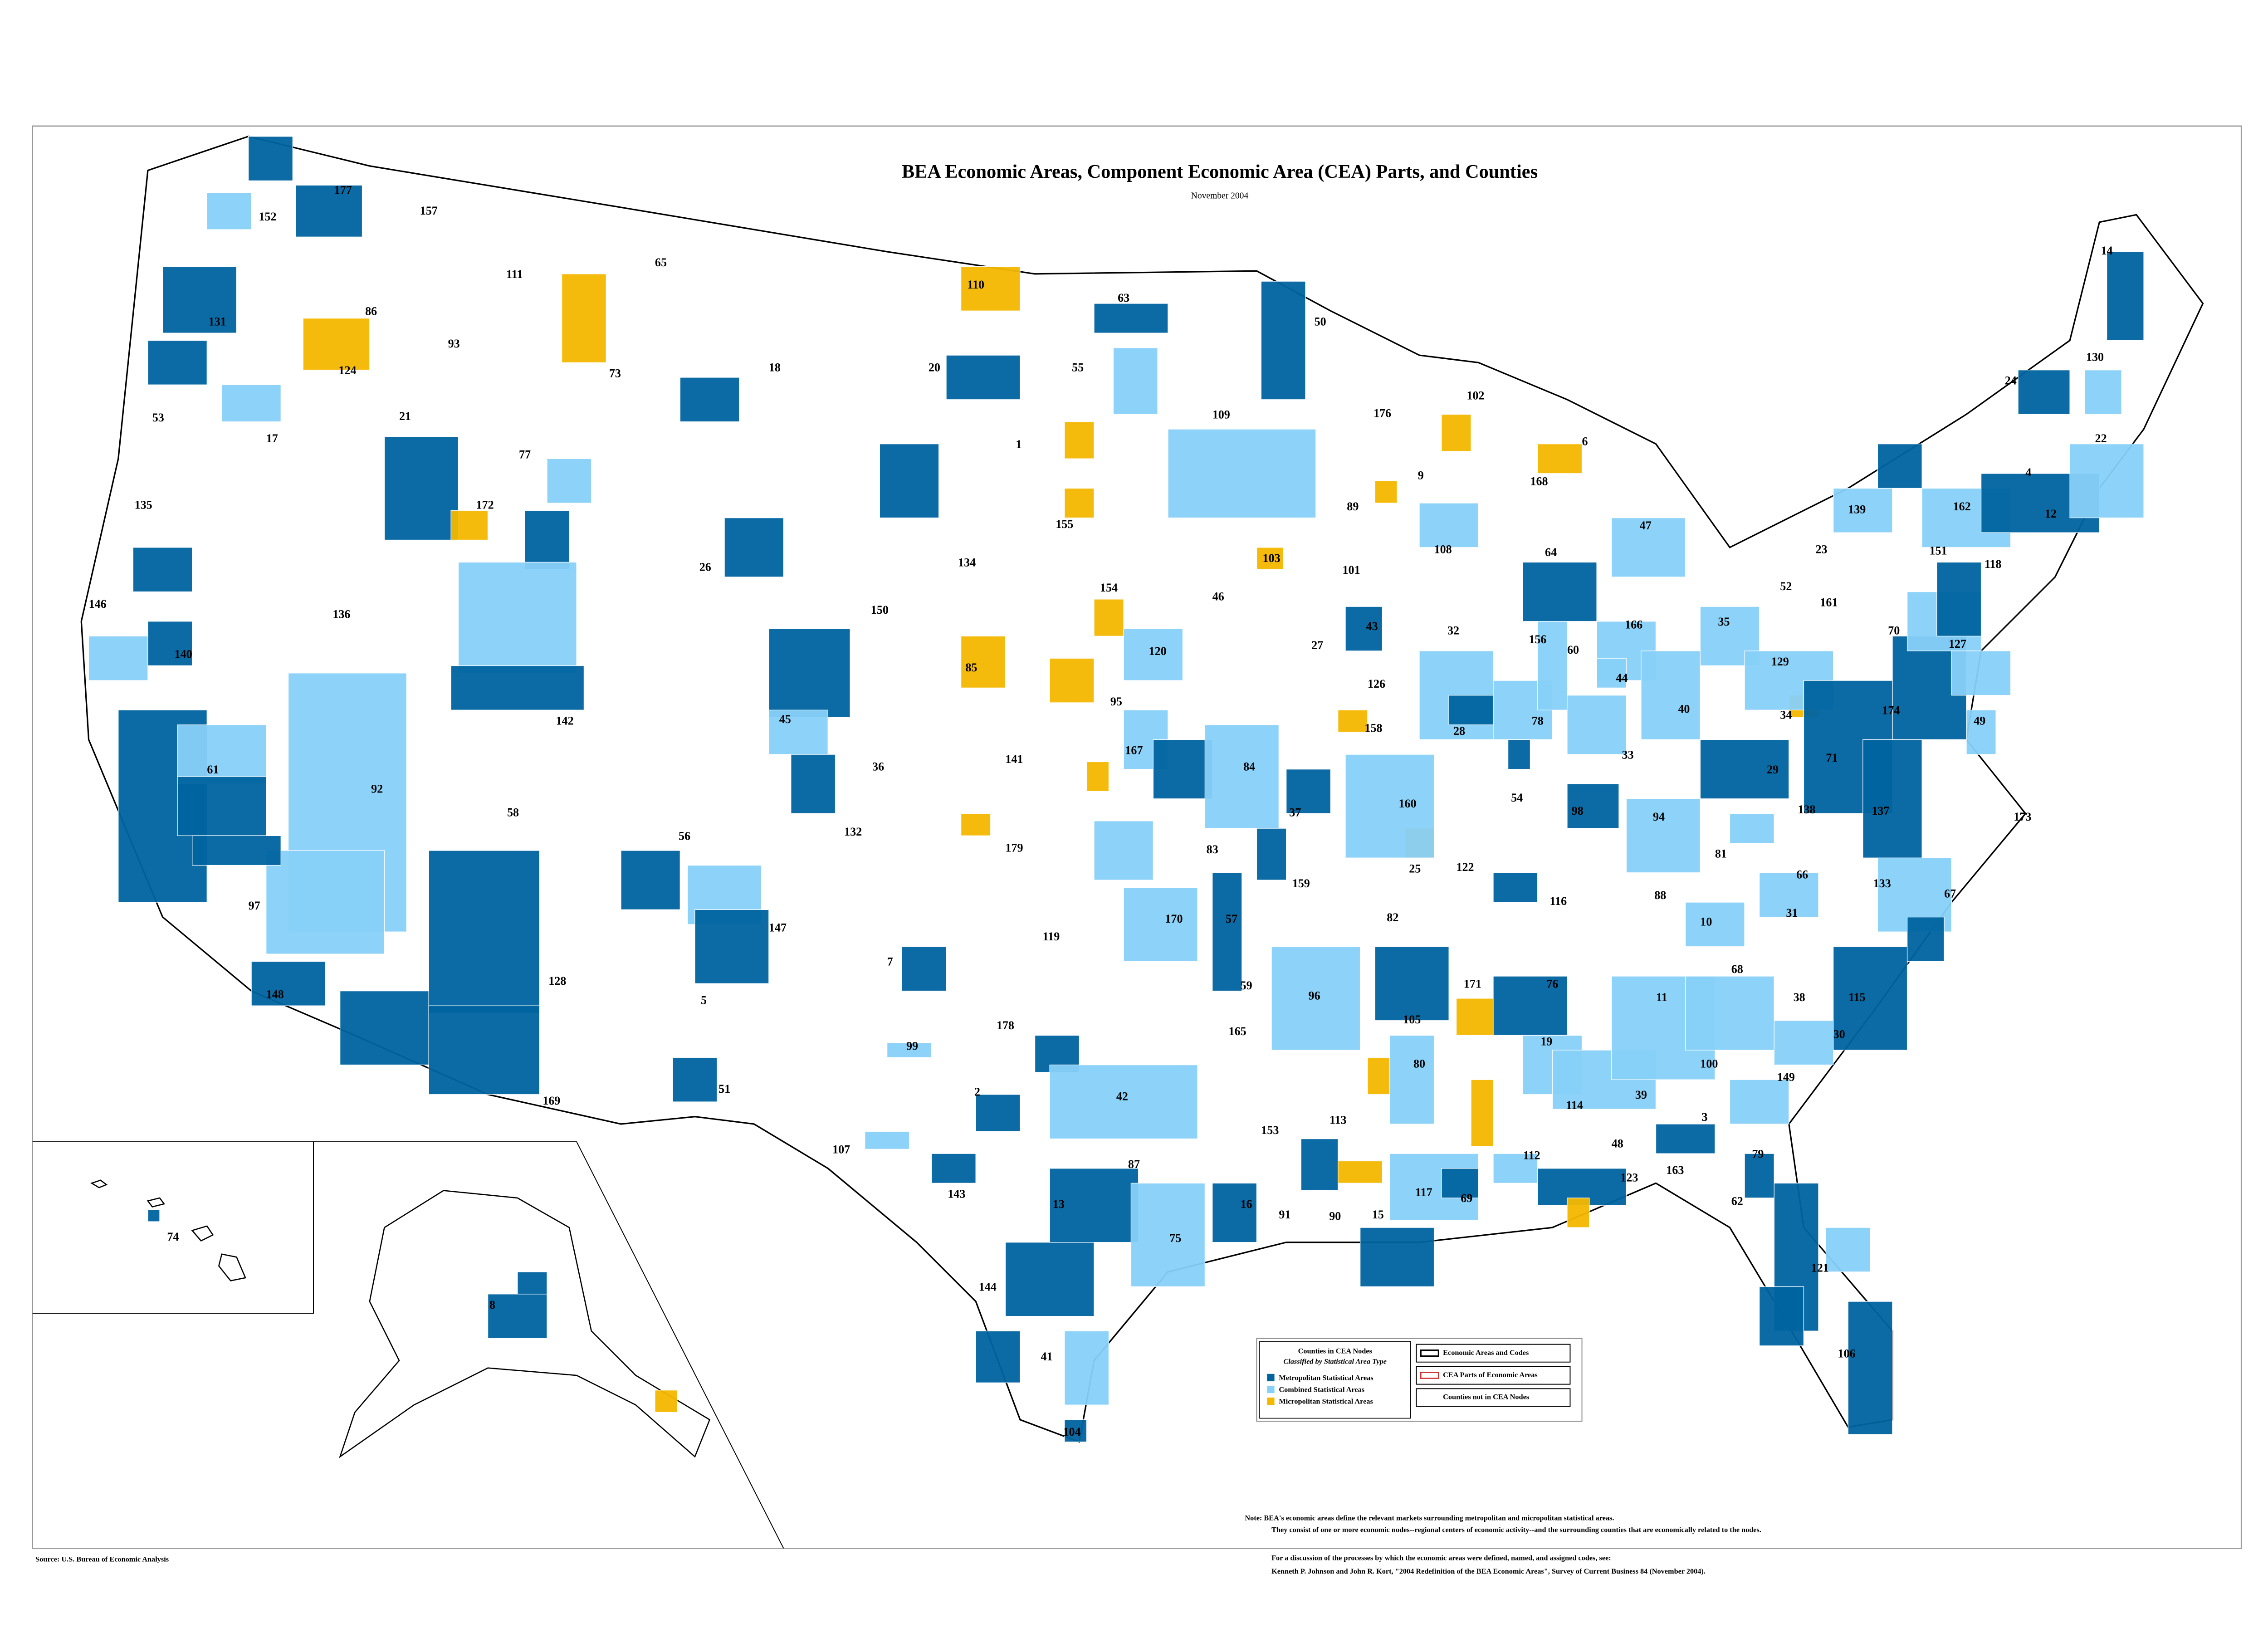  What do you see at coordinates (1802, 874) in the screenshot?
I see `area-code: 66` at bounding box center [1802, 874].